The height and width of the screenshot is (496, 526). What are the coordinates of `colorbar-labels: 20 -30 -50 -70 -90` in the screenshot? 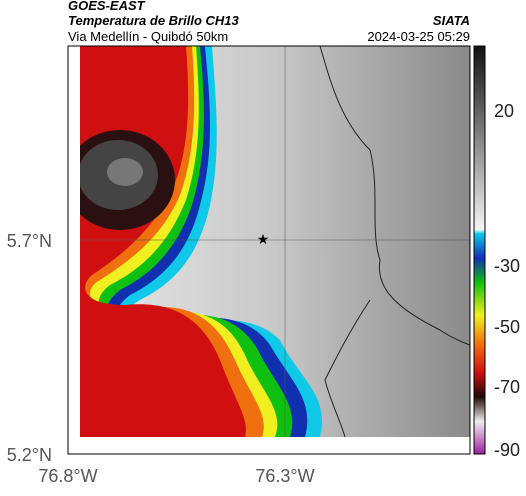 It's located at (507, 280).